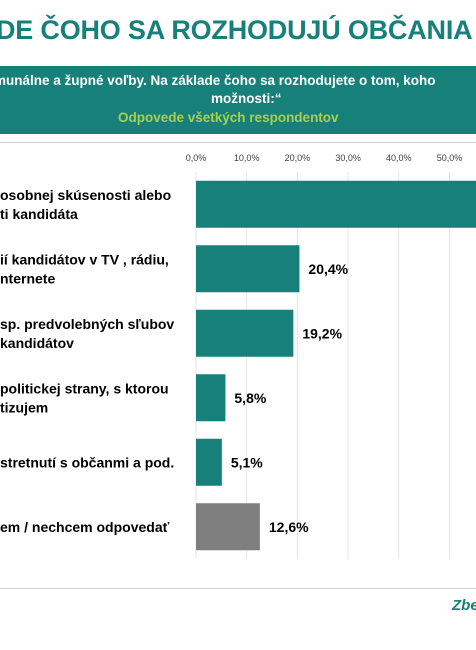  Describe the element at coordinates (84, 388) in the screenshot. I see `category-label: politickej strany, s ktorou` at that location.